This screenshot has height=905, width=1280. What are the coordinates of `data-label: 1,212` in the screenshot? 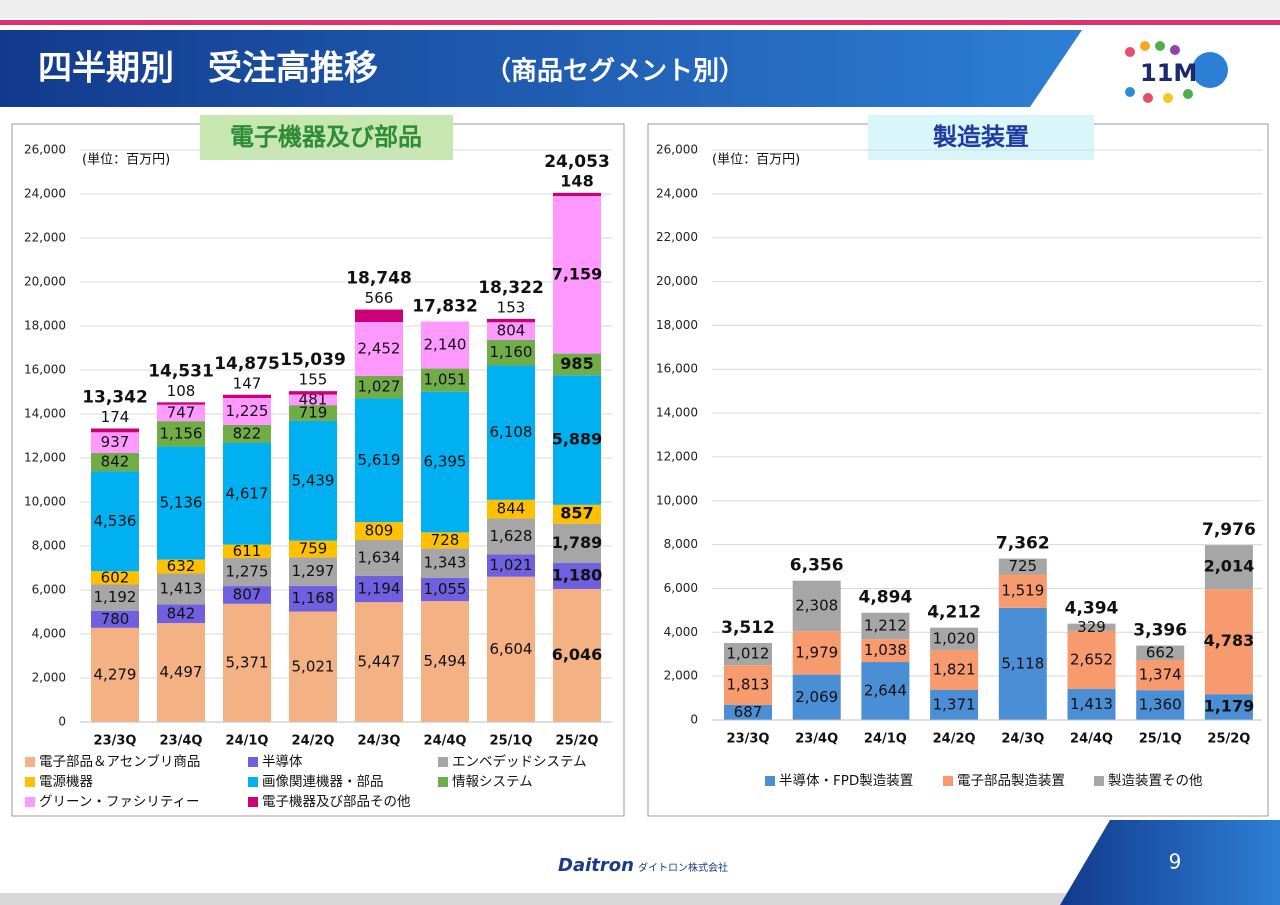 It's located at (885, 625).